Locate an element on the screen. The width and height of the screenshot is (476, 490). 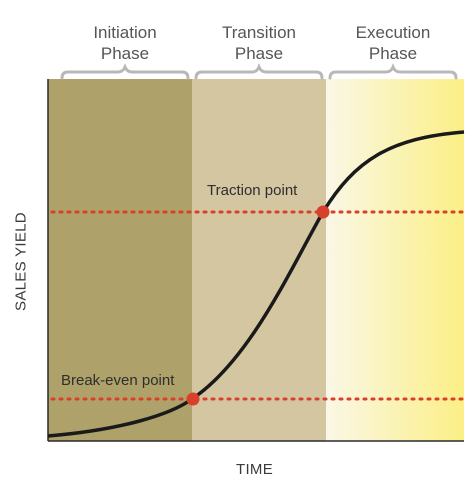
execution-phase-brace is located at coordinates (393, 71).